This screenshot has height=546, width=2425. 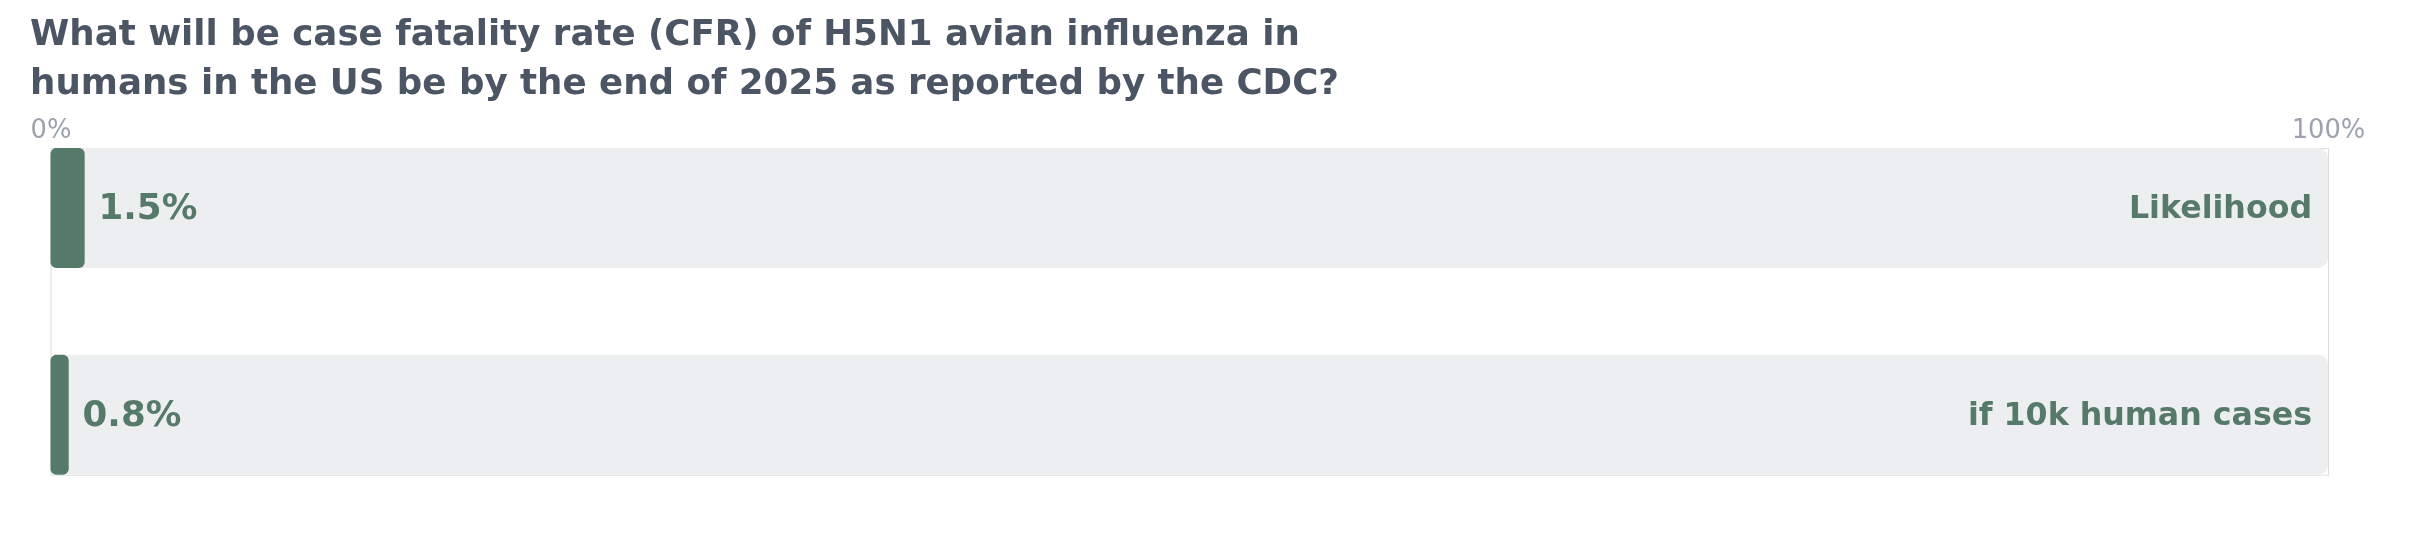 What do you see at coordinates (2220, 206) in the screenshot?
I see `y-tick-label: Likelihood` at bounding box center [2220, 206].